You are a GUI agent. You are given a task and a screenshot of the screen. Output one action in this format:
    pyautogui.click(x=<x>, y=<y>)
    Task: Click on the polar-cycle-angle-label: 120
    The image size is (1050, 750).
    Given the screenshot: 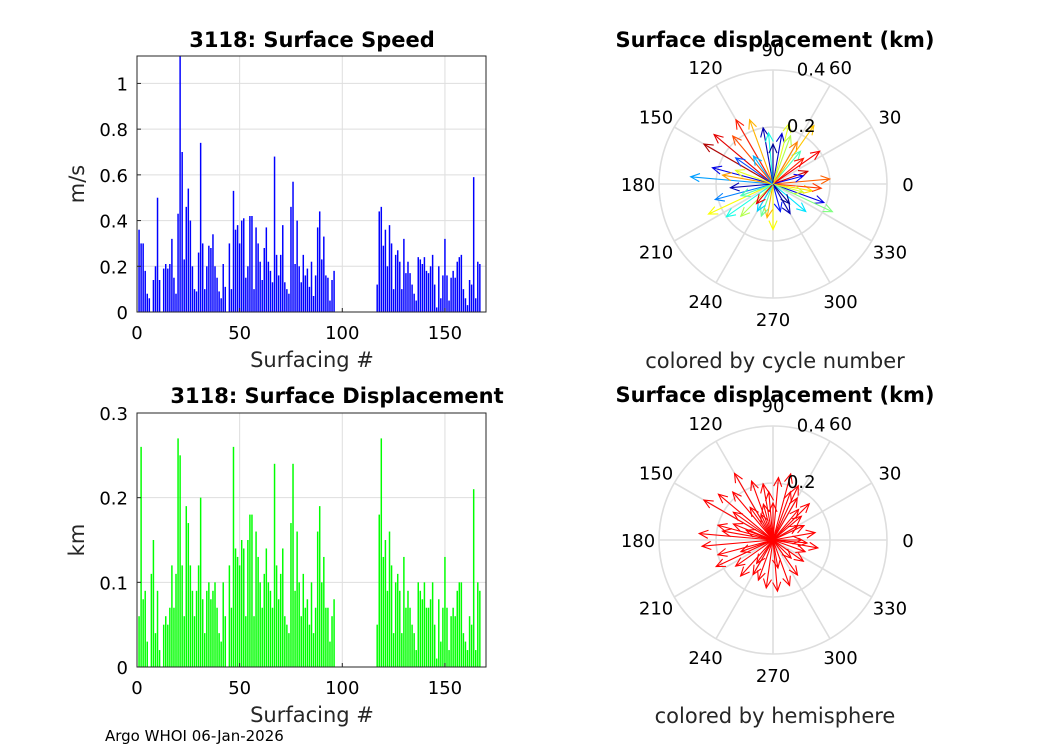 What is the action you would take?
    pyautogui.click(x=705, y=68)
    